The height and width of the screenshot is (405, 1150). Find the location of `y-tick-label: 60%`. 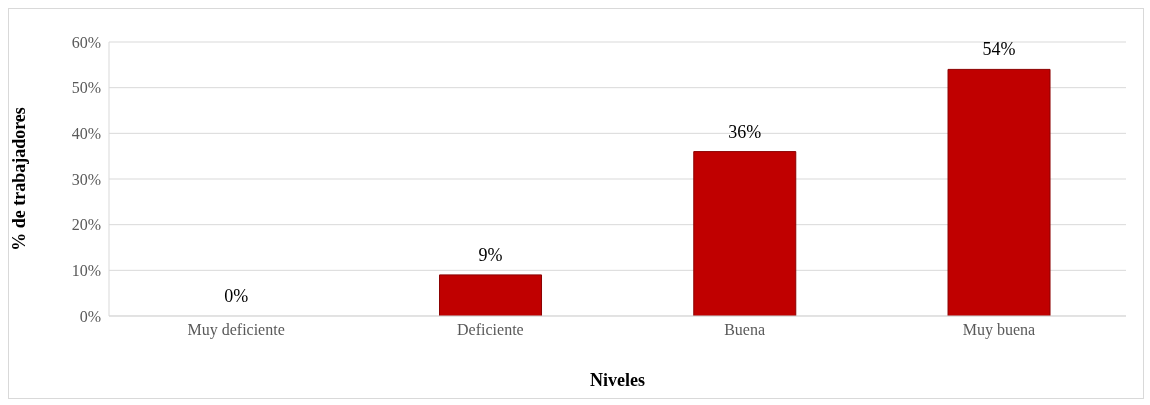

y-tick-label: 60% is located at coordinates (86, 42).